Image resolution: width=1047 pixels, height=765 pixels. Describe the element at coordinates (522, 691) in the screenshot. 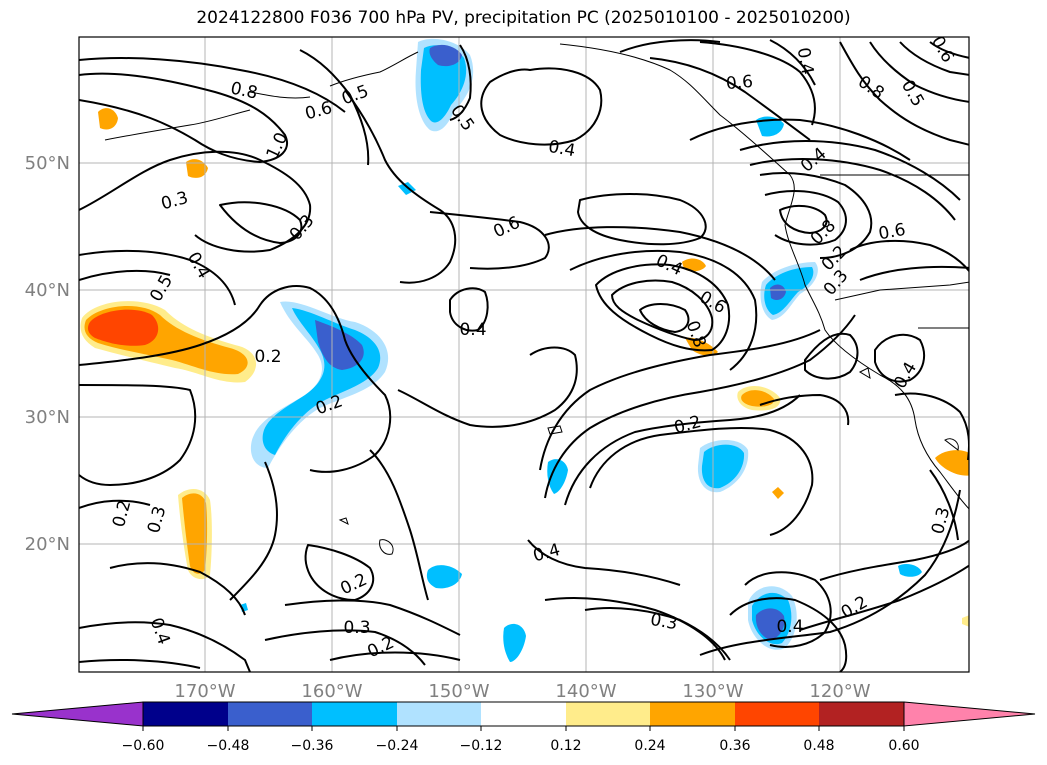

I see `lon-axis-labels: 170°W 160°W 150°W 140°W 130°W 120°W` at that location.